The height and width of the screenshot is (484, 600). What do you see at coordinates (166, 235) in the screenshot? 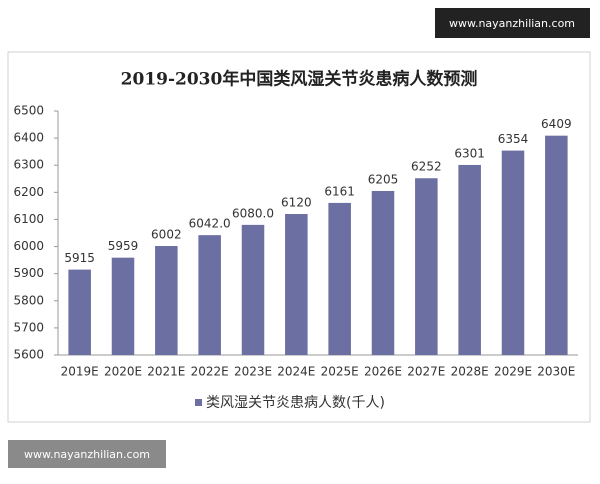
I see `data-label: 6002` at bounding box center [166, 235].